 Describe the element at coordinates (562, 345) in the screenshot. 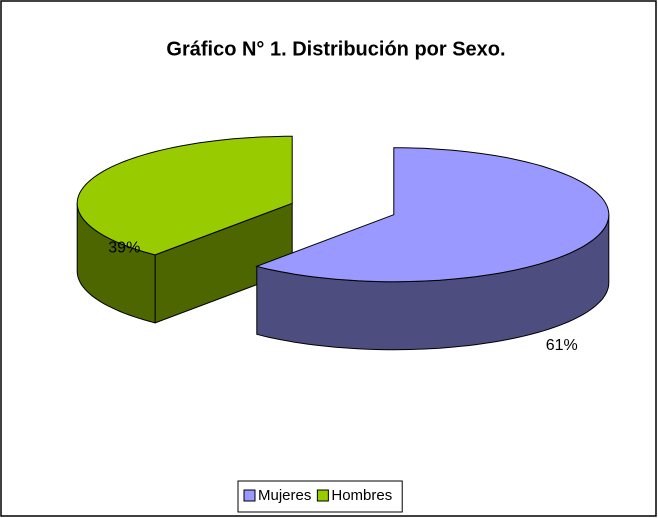

I see `data-label: 61%` at that location.